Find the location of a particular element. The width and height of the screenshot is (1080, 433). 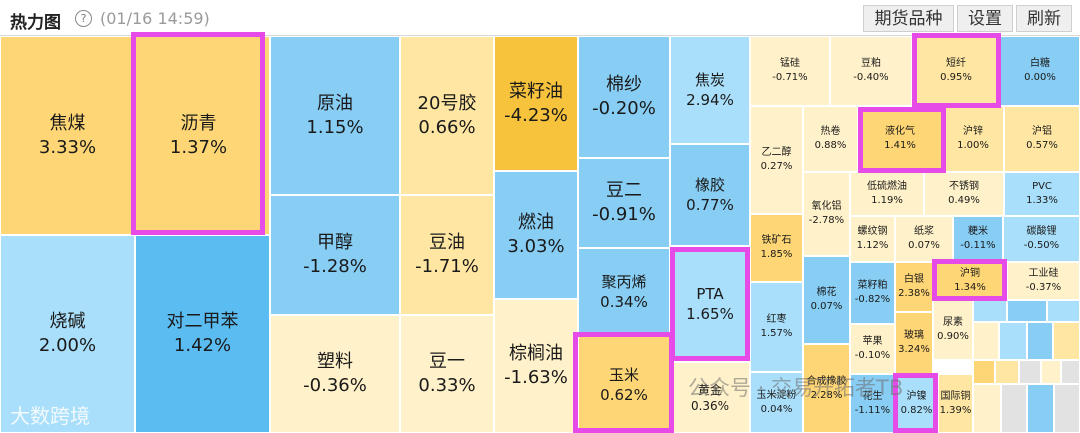

tile-hongzao: 红枣 1.57% is located at coordinates (776, 327).